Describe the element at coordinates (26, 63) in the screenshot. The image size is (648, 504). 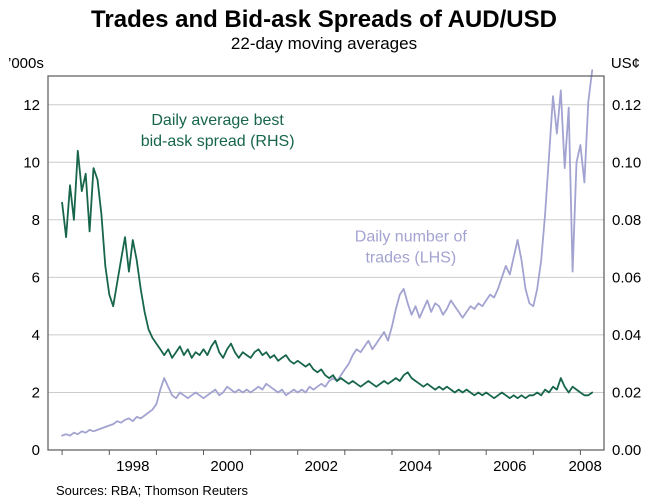
I see `left-axis-unit-label: ’000s` at that location.